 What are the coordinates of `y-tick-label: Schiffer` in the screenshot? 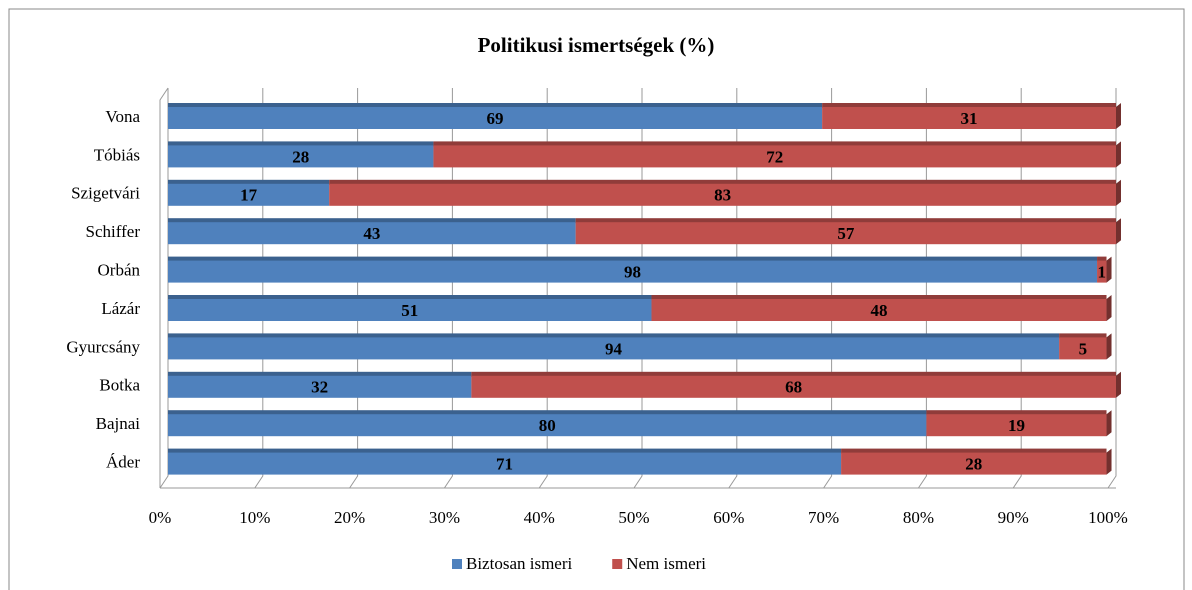 It's located at (113, 231).